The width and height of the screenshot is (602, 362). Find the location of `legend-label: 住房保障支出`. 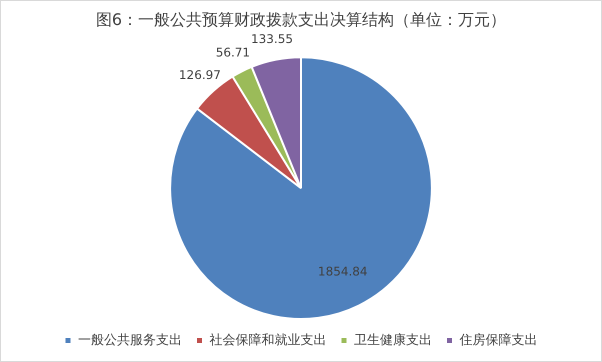

legend-label: 住房保障支出 is located at coordinates (498, 340).